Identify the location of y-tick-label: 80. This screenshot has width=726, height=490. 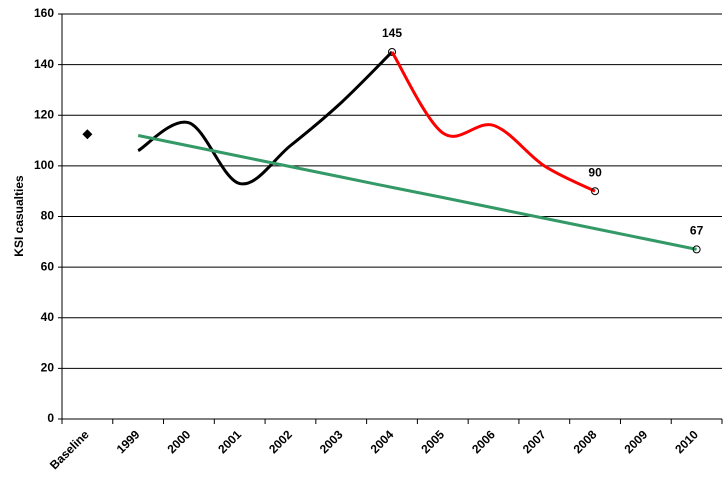
(48, 216).